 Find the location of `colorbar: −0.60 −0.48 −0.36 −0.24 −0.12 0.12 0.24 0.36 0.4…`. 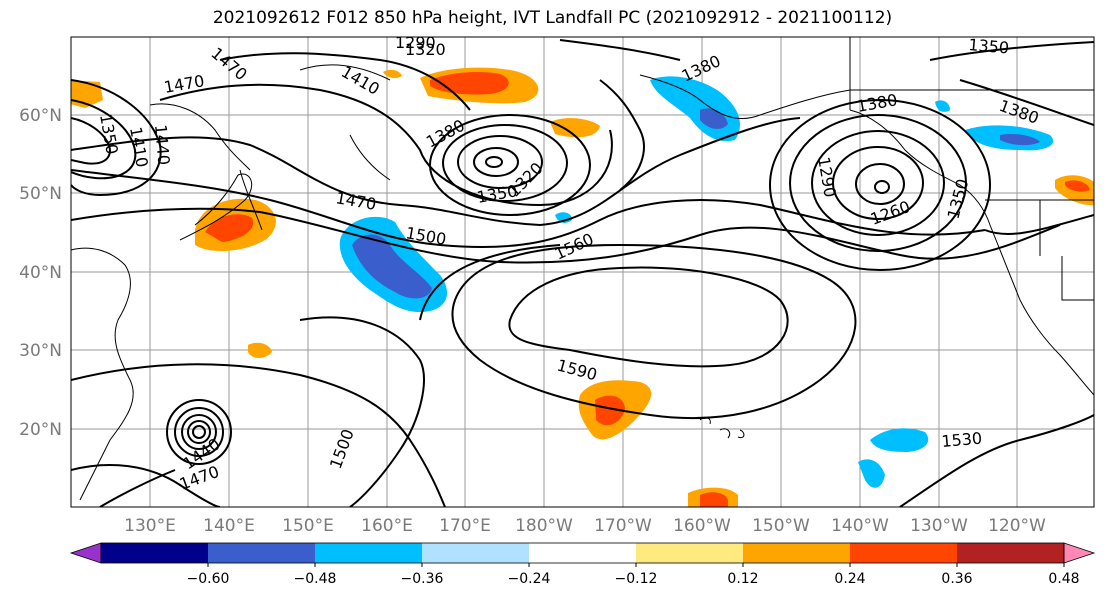

colorbar: −0.60 −0.48 −0.36 −0.24 −0.12 0.12 0.24 0.36 0.4… is located at coordinates (582, 564).